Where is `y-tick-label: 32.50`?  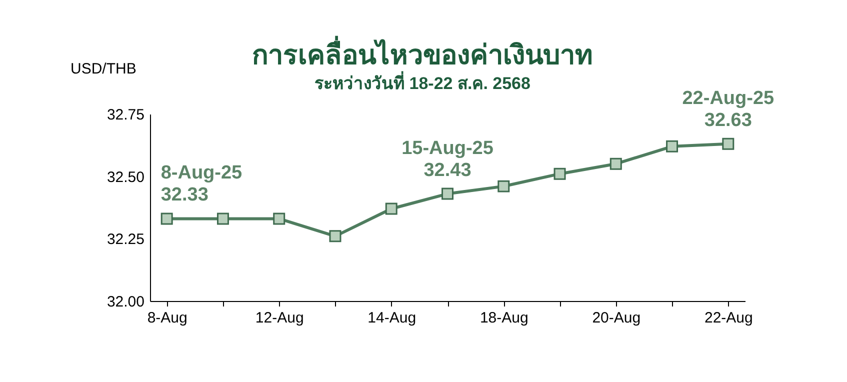 y-tick-label: 32.50 is located at coordinates (125, 177).